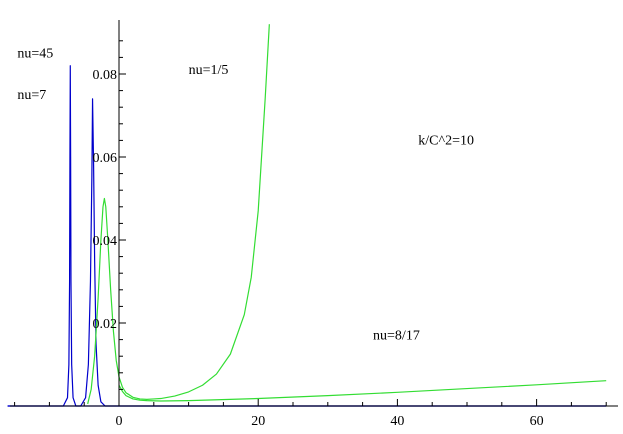 This screenshot has width=623, height=434. Describe the element at coordinates (105, 241) in the screenshot. I see `y-tick-label: 0.04` at that location.